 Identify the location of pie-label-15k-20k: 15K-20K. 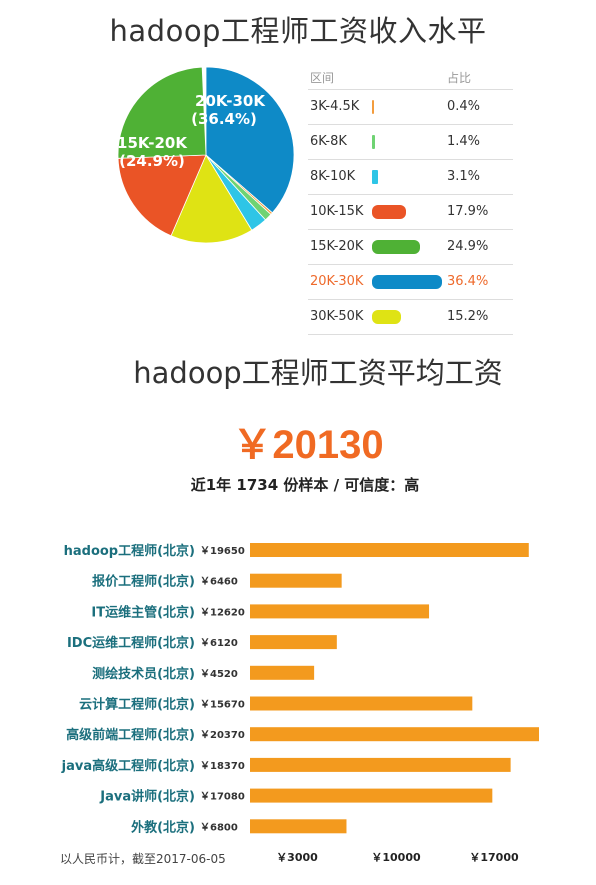
(153, 143).